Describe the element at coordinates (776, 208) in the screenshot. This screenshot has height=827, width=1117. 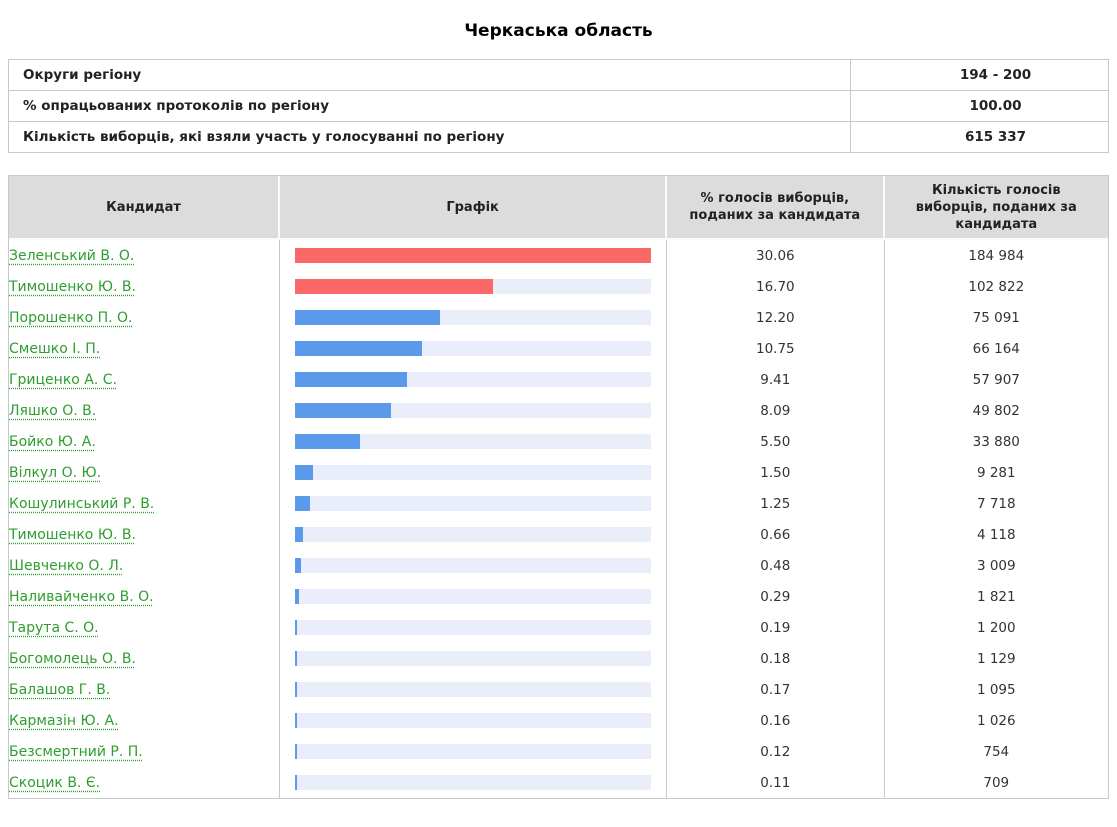
I see `col-header-percent: % голосів виборців, поданих за кандидата` at that location.